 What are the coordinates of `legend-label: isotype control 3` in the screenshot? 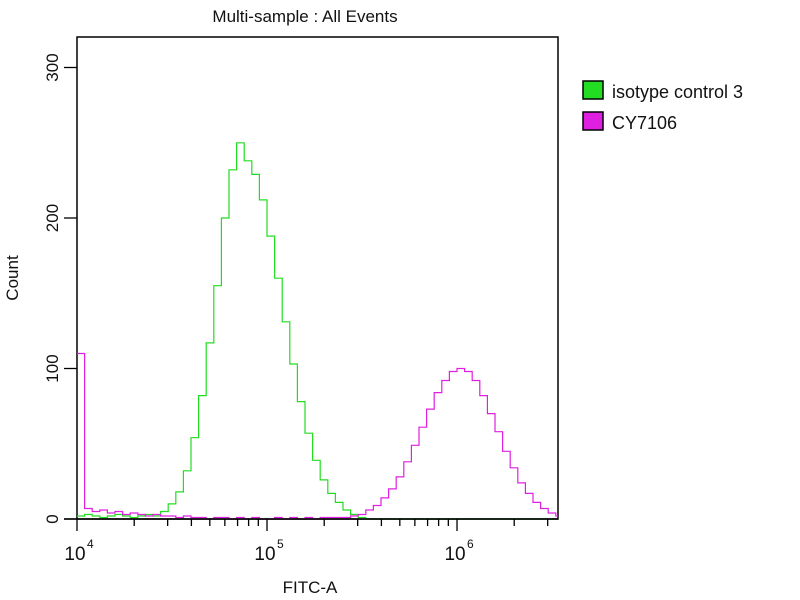 It's located at (677, 92).